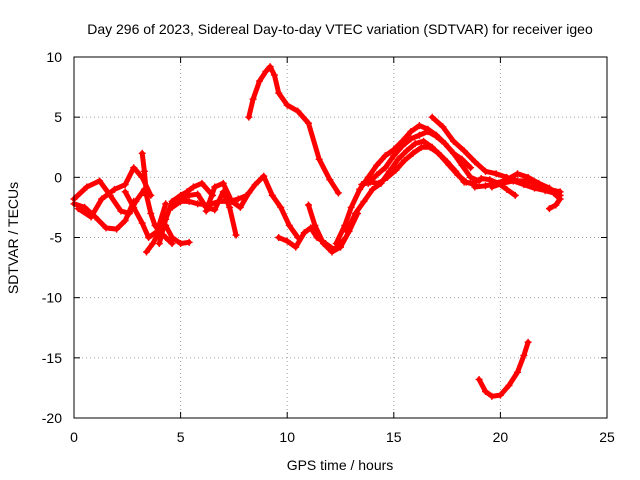 Image resolution: width=640 pixels, height=480 pixels. I want to click on series-s9, so click(208, 213).